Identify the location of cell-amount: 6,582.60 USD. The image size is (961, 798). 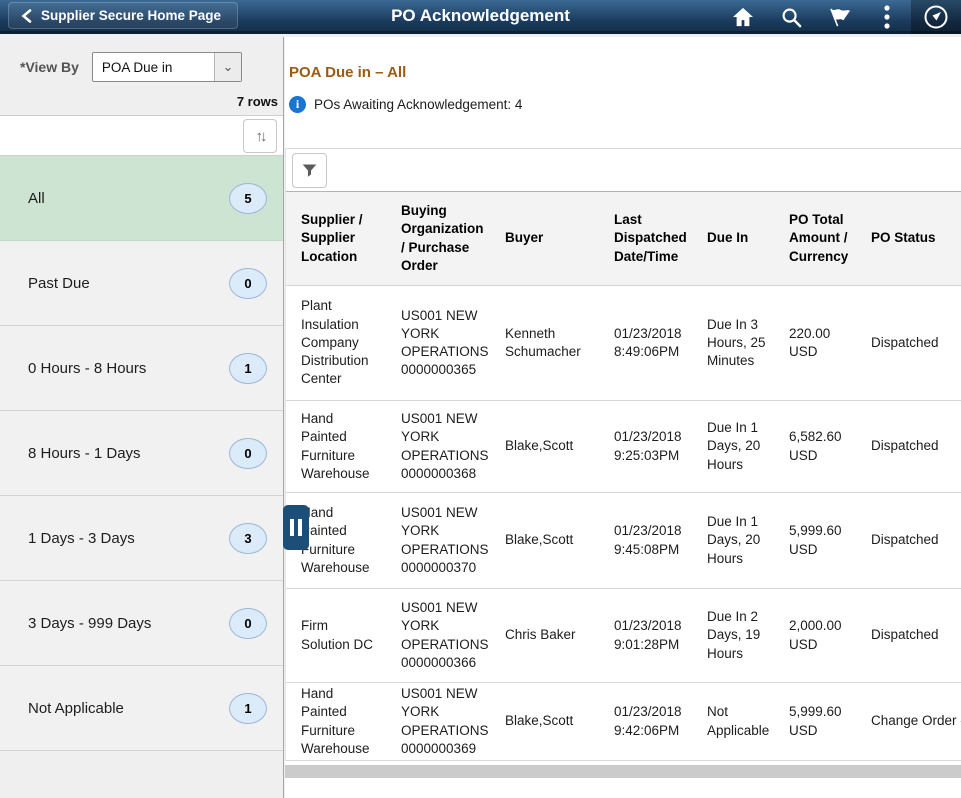
(815, 446).